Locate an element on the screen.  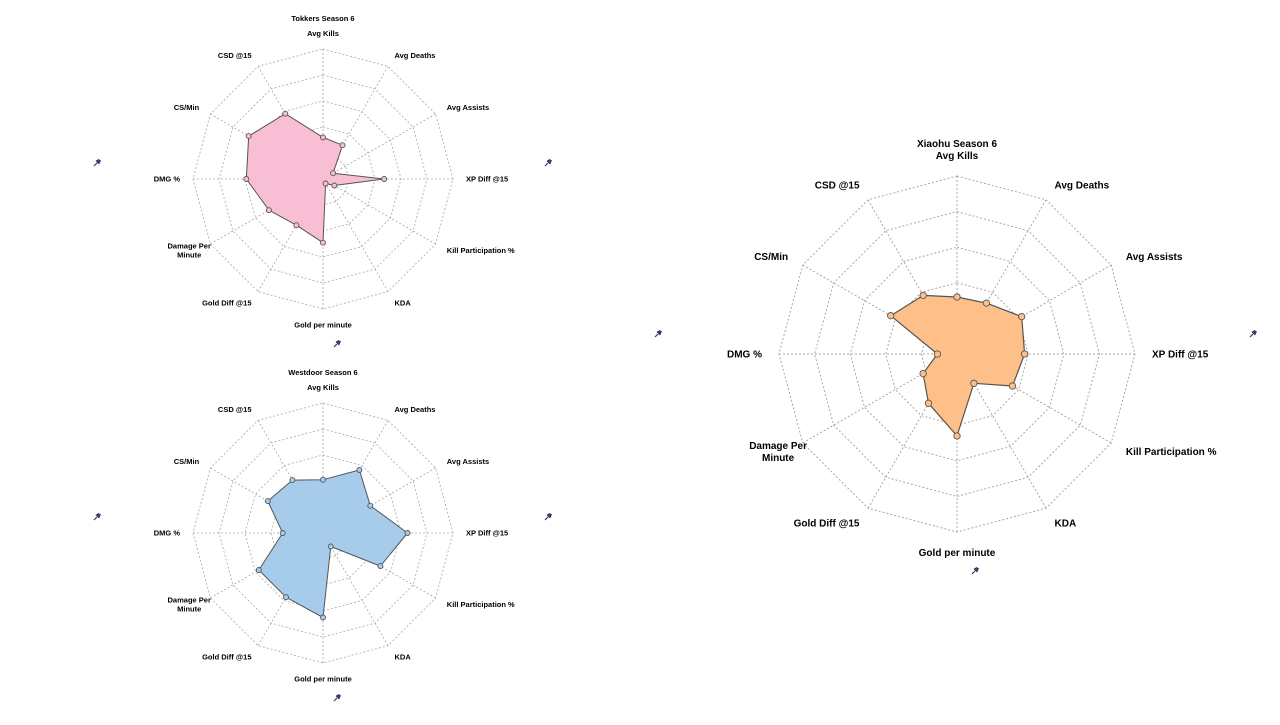
chart-title: Westdoor Season 6 is located at coordinates (322, 372).